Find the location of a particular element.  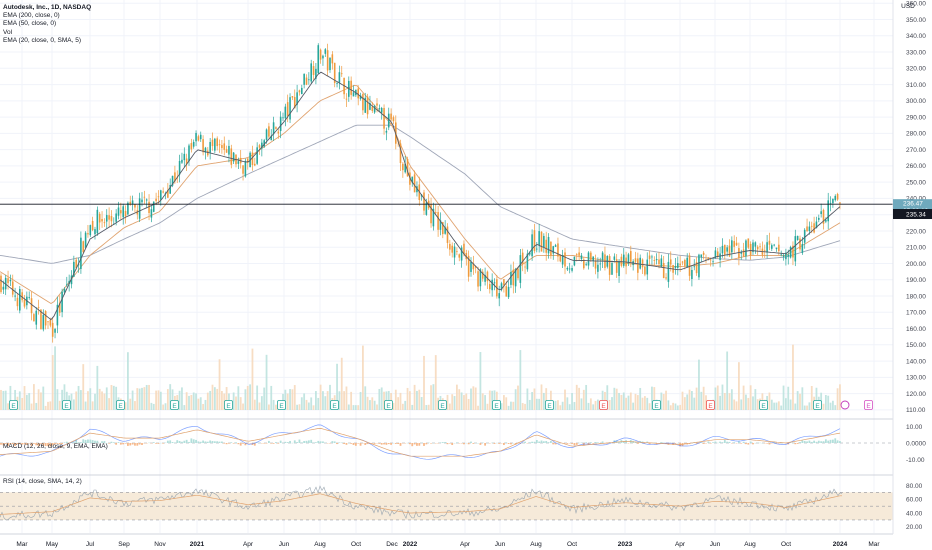

legend-ema20: EMA (20, close, 0, SMA, 5) is located at coordinates (42, 40).